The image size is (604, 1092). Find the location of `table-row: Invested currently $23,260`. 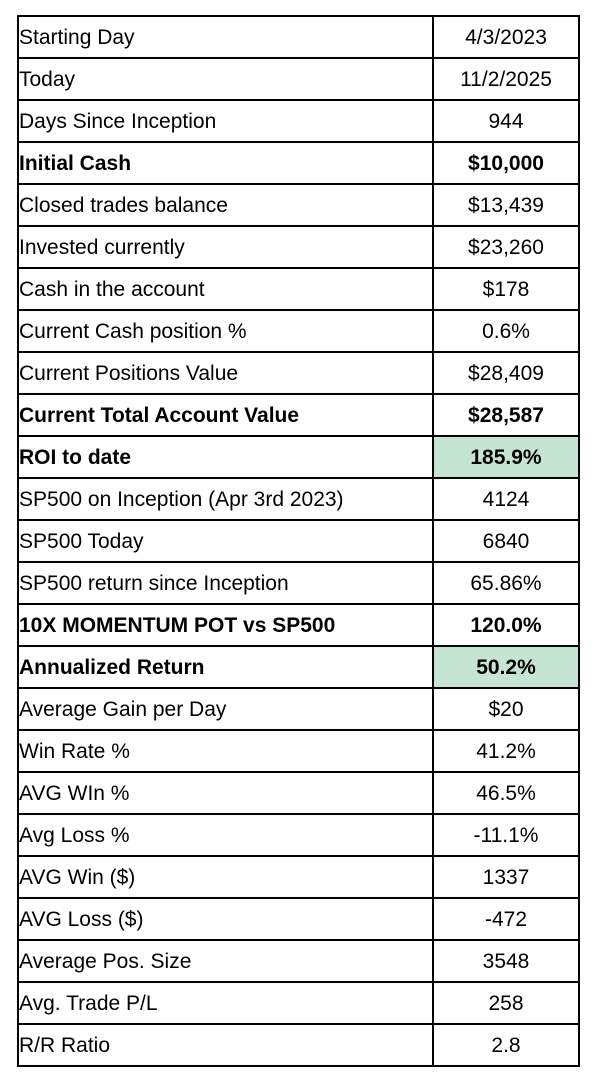

table-row: Invested currently $23,260 is located at coordinates (298, 247).